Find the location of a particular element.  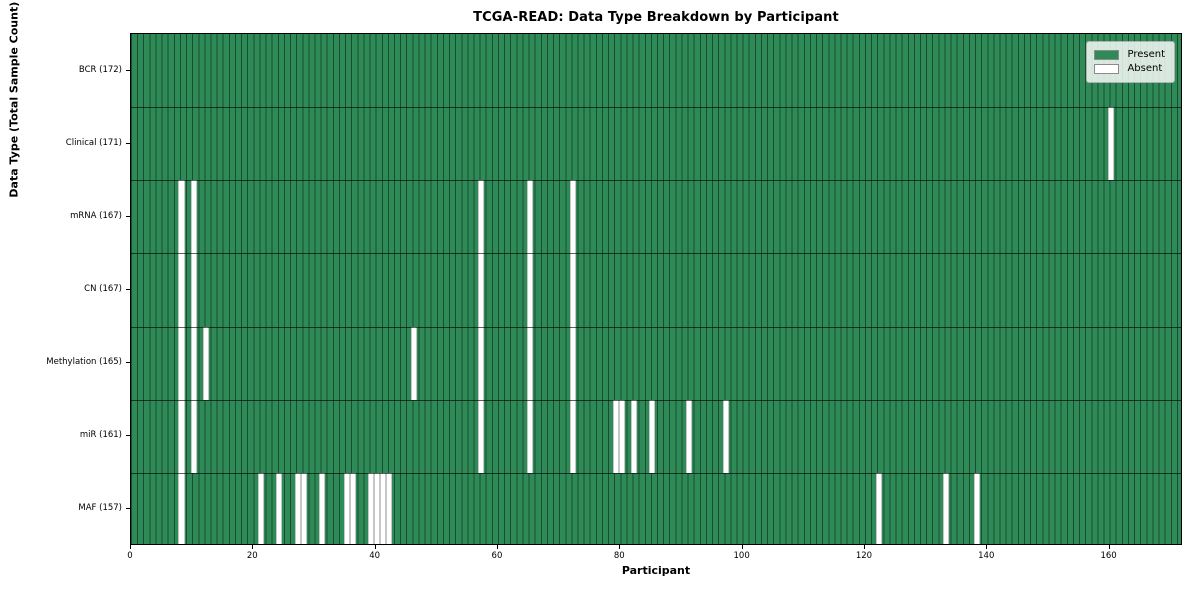

heatmap-row-bcr is located at coordinates (656, 71).